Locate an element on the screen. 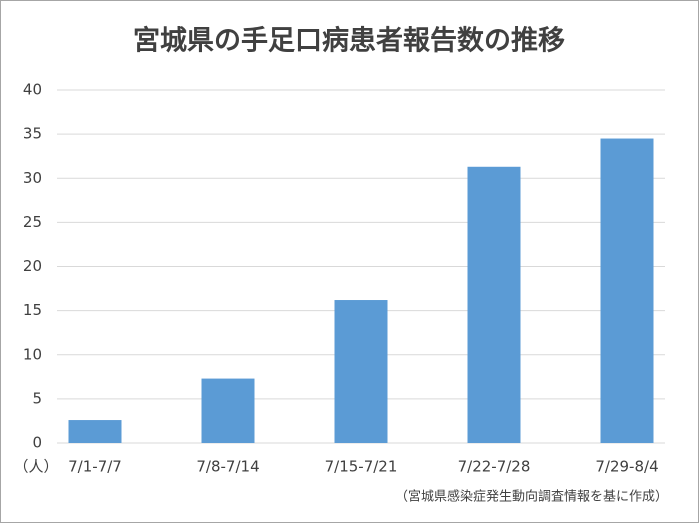  x-tick-label: 7/29-8/4 is located at coordinates (626, 467).